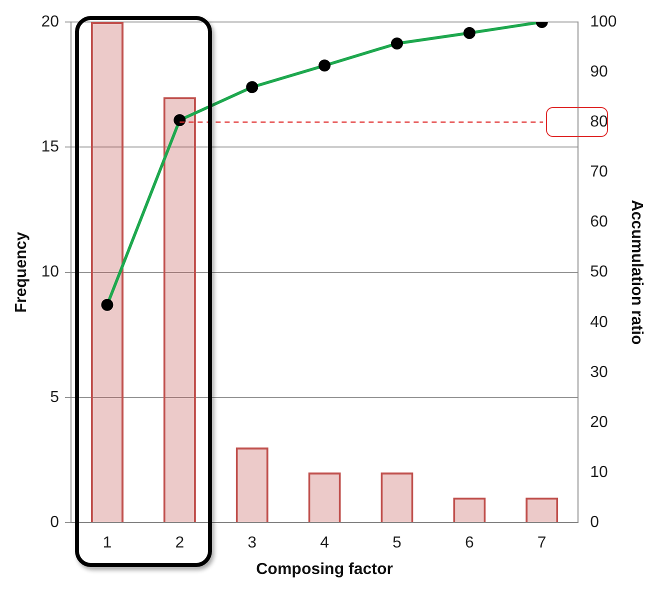 The width and height of the screenshot is (664, 591). Describe the element at coordinates (599, 272) in the screenshot. I see `y2-tick-label: 50` at that location.